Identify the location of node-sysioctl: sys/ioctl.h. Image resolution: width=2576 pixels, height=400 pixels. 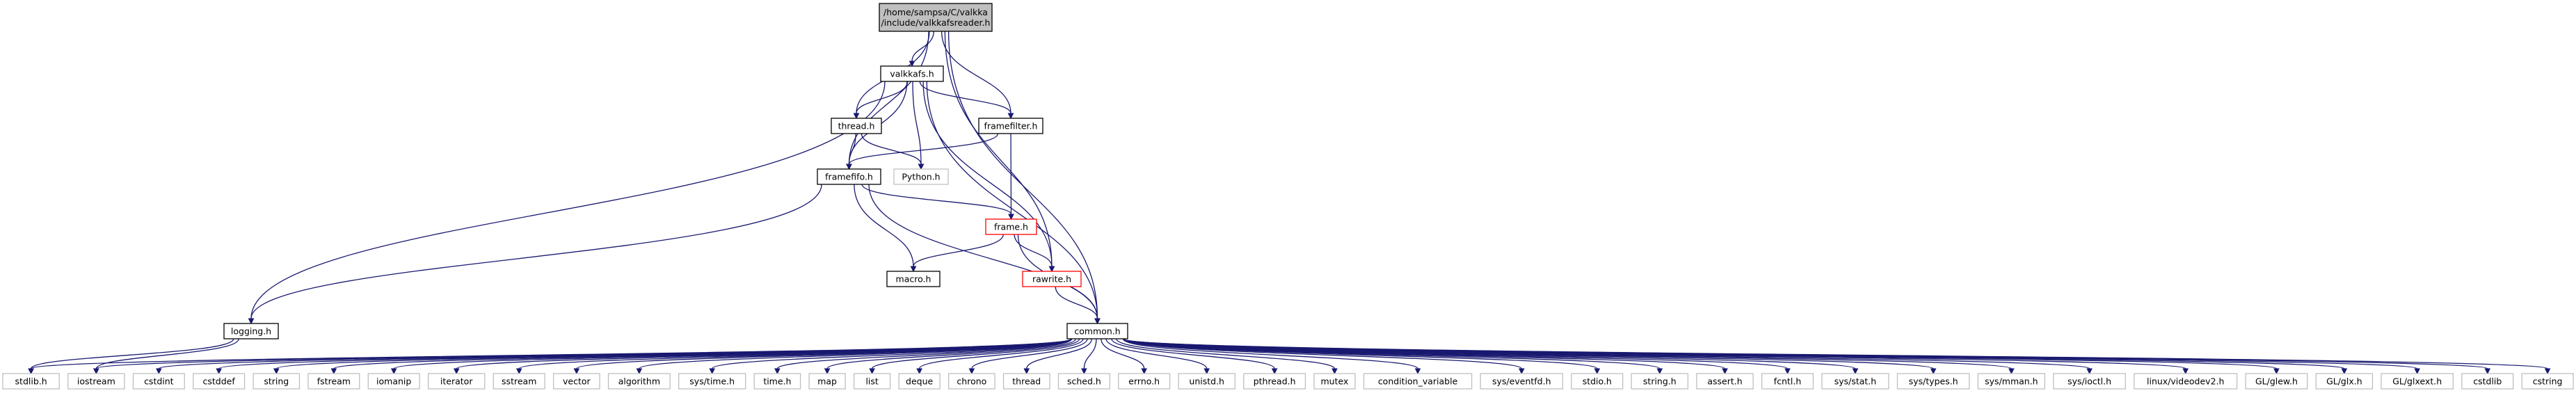
(2089, 381).